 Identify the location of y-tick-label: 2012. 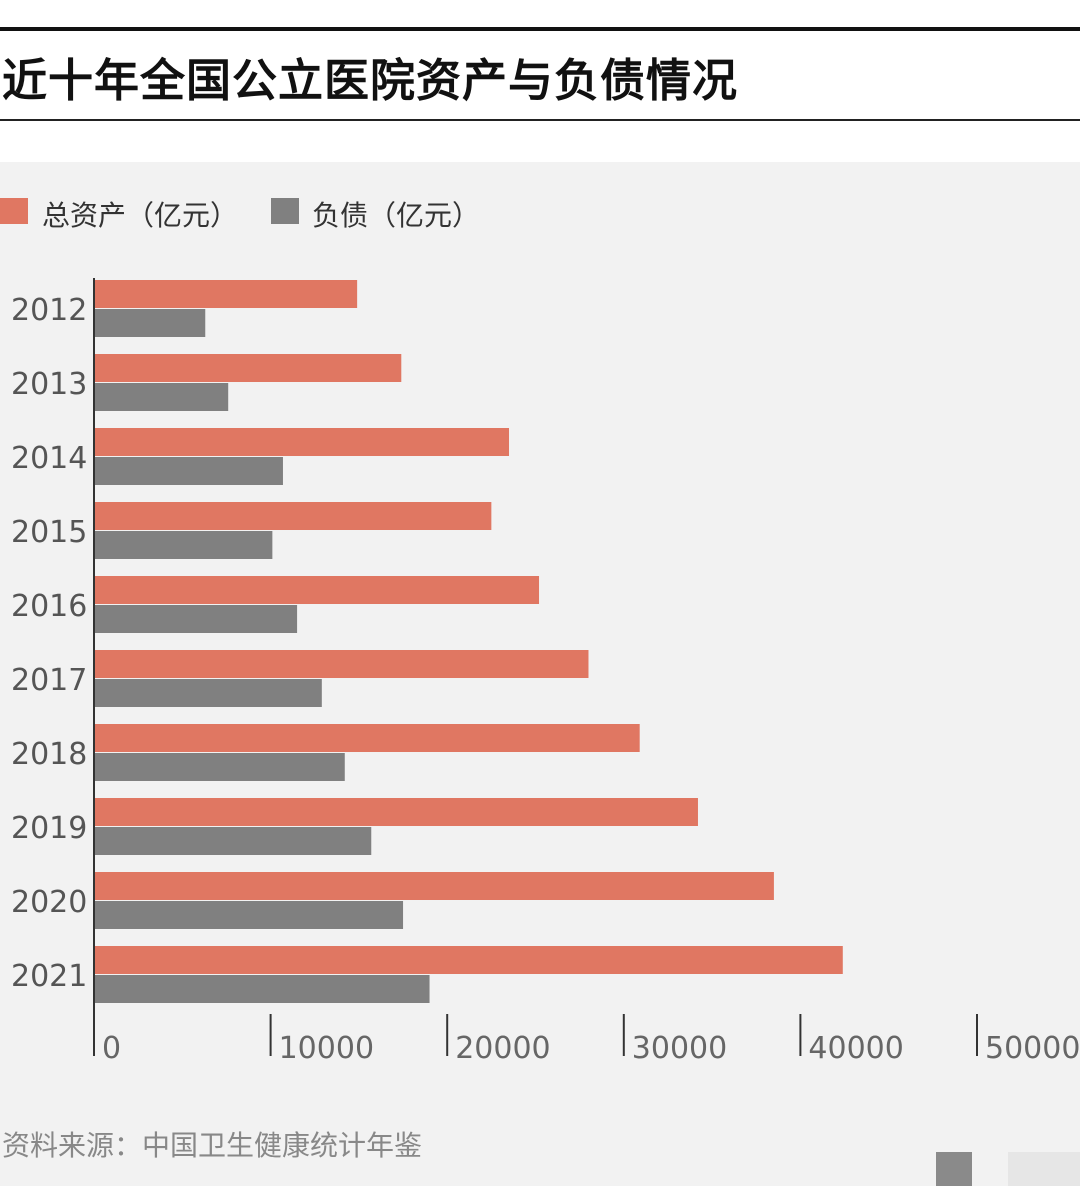
(49, 310).